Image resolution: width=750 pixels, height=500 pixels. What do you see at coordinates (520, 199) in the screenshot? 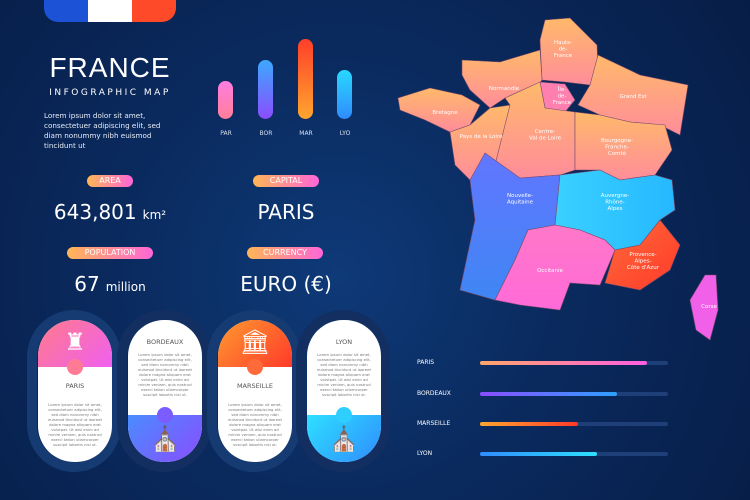
I see `region-label: Nouvelle-Aquitaine` at bounding box center [520, 199].